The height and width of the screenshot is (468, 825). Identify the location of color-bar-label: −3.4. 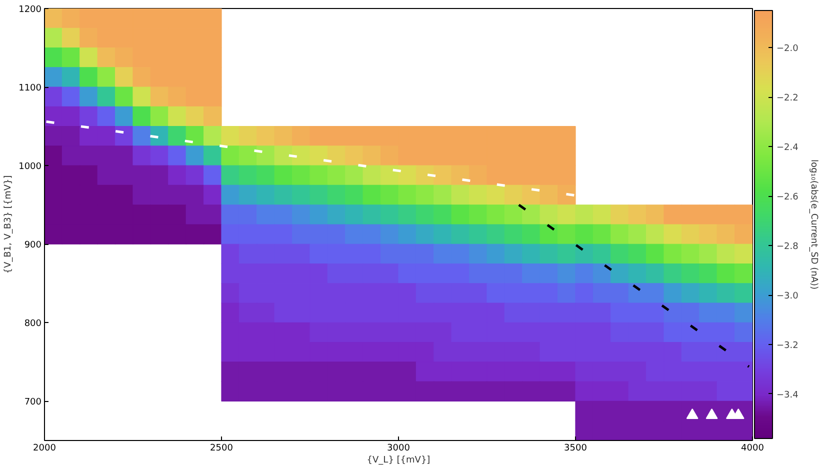
(787, 395).